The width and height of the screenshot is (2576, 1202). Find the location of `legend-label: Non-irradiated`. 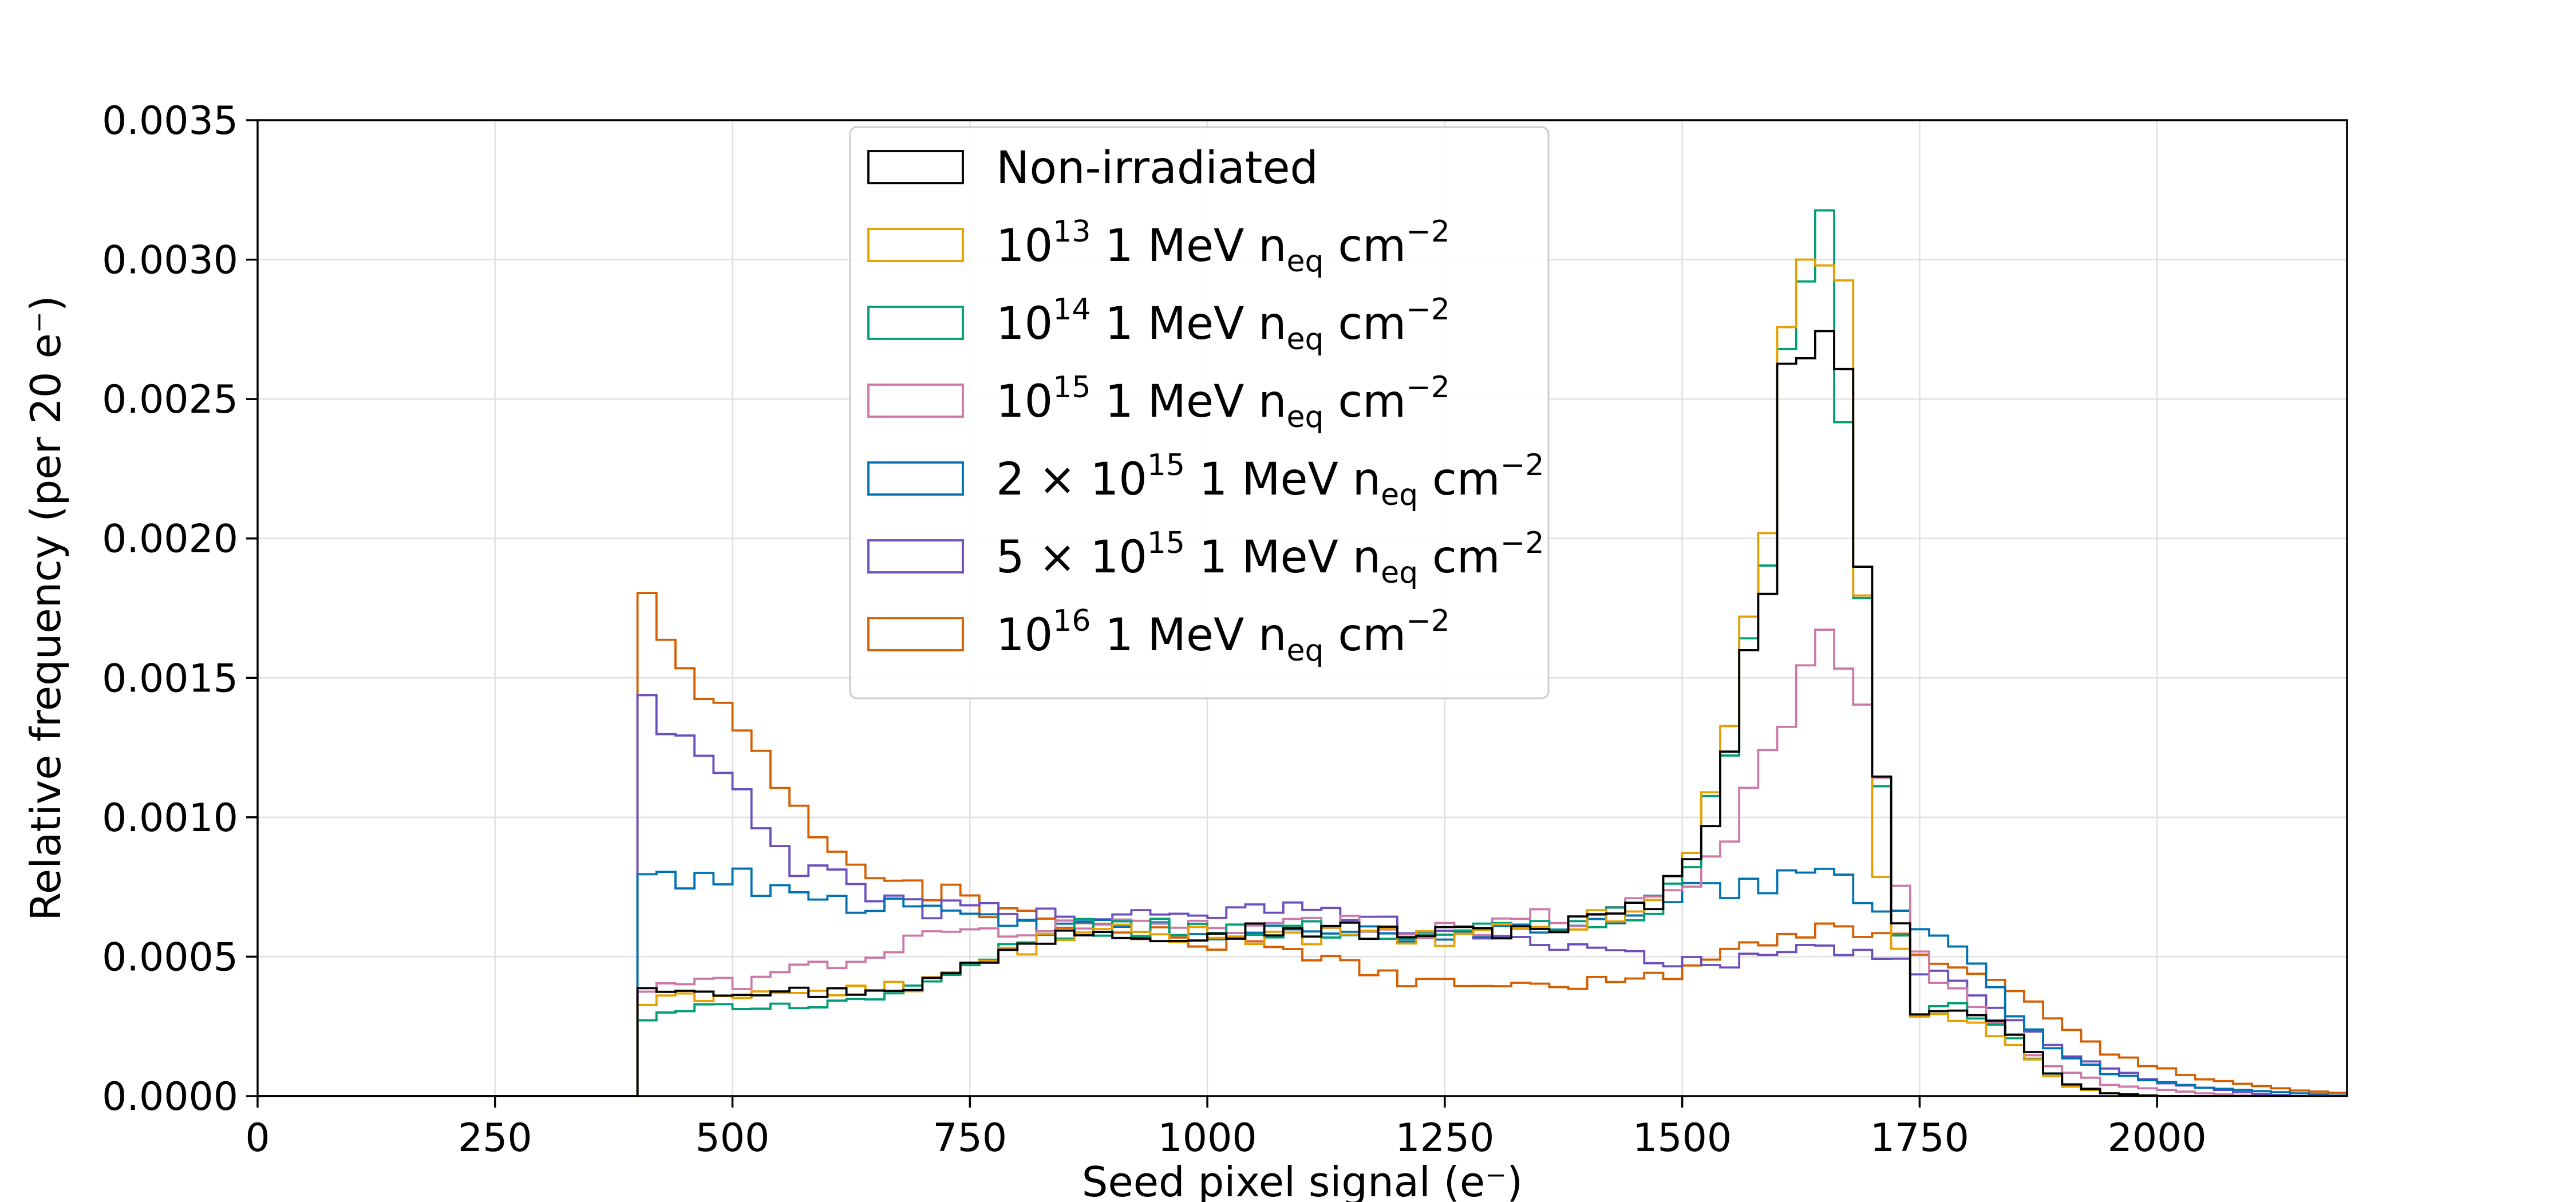

legend-label: Non-irradiated is located at coordinates (1157, 169).